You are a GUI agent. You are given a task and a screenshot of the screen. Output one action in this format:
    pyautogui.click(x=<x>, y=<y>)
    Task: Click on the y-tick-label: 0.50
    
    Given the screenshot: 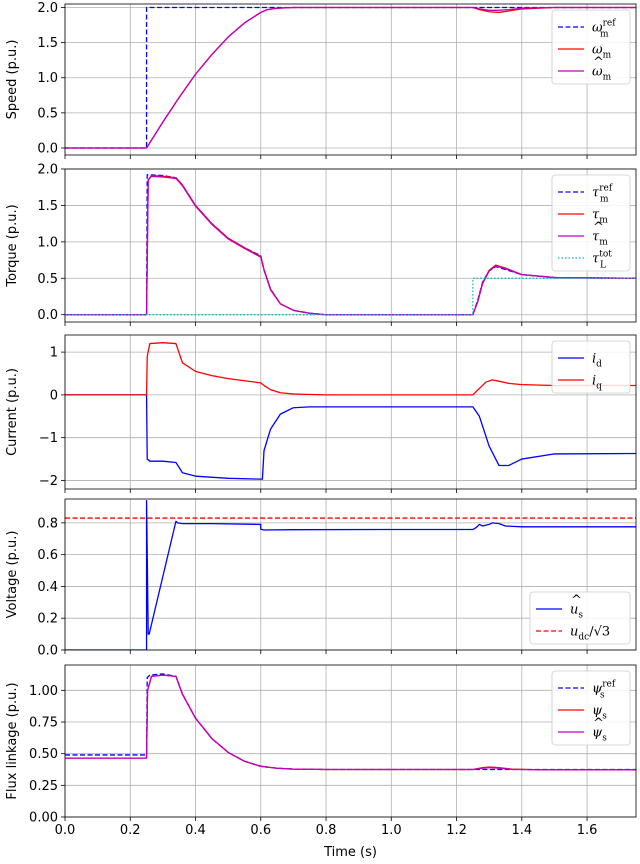 What is the action you would take?
    pyautogui.click(x=43, y=754)
    